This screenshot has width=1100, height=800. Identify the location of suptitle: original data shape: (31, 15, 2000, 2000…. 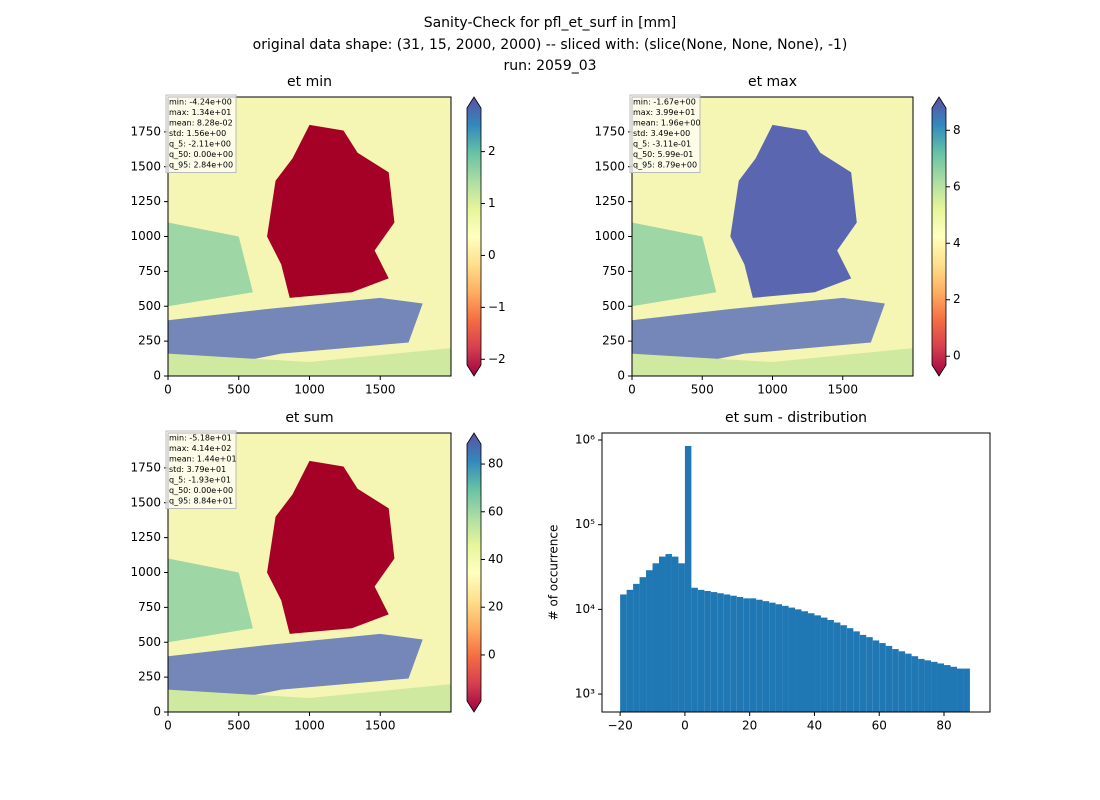
(550, 45).